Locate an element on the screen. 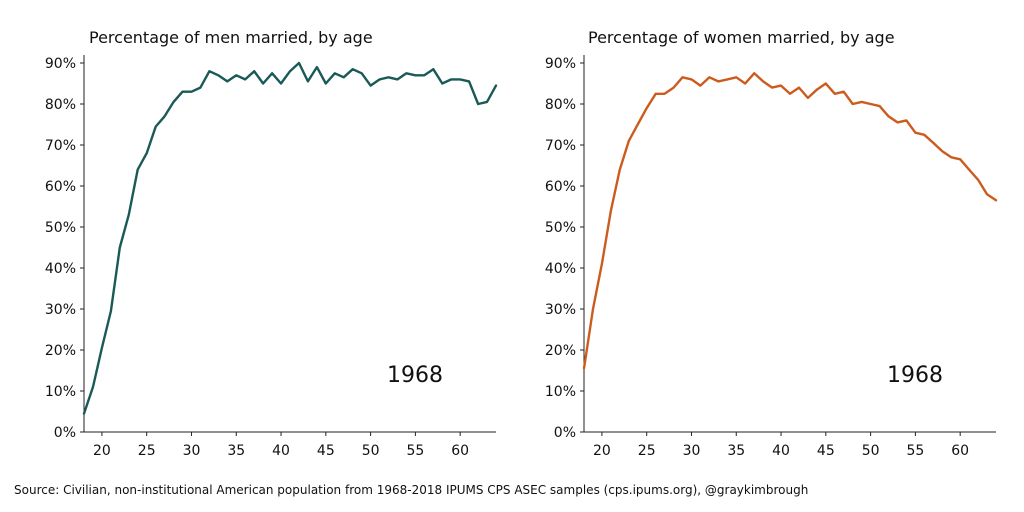 This screenshot has width=1024, height=512. x-tick-label-women: 35 is located at coordinates (736, 451).